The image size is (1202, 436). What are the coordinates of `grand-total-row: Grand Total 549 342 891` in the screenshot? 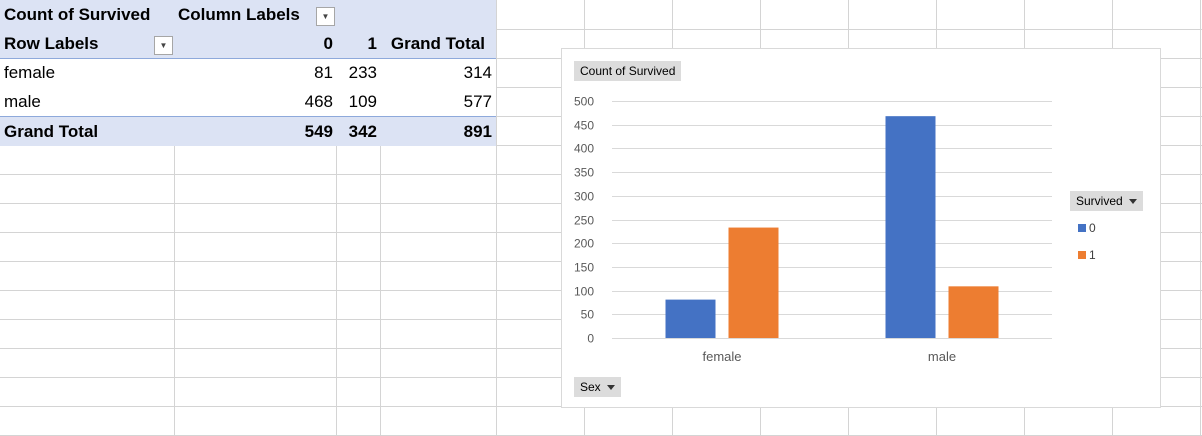 It's located at (248, 131).